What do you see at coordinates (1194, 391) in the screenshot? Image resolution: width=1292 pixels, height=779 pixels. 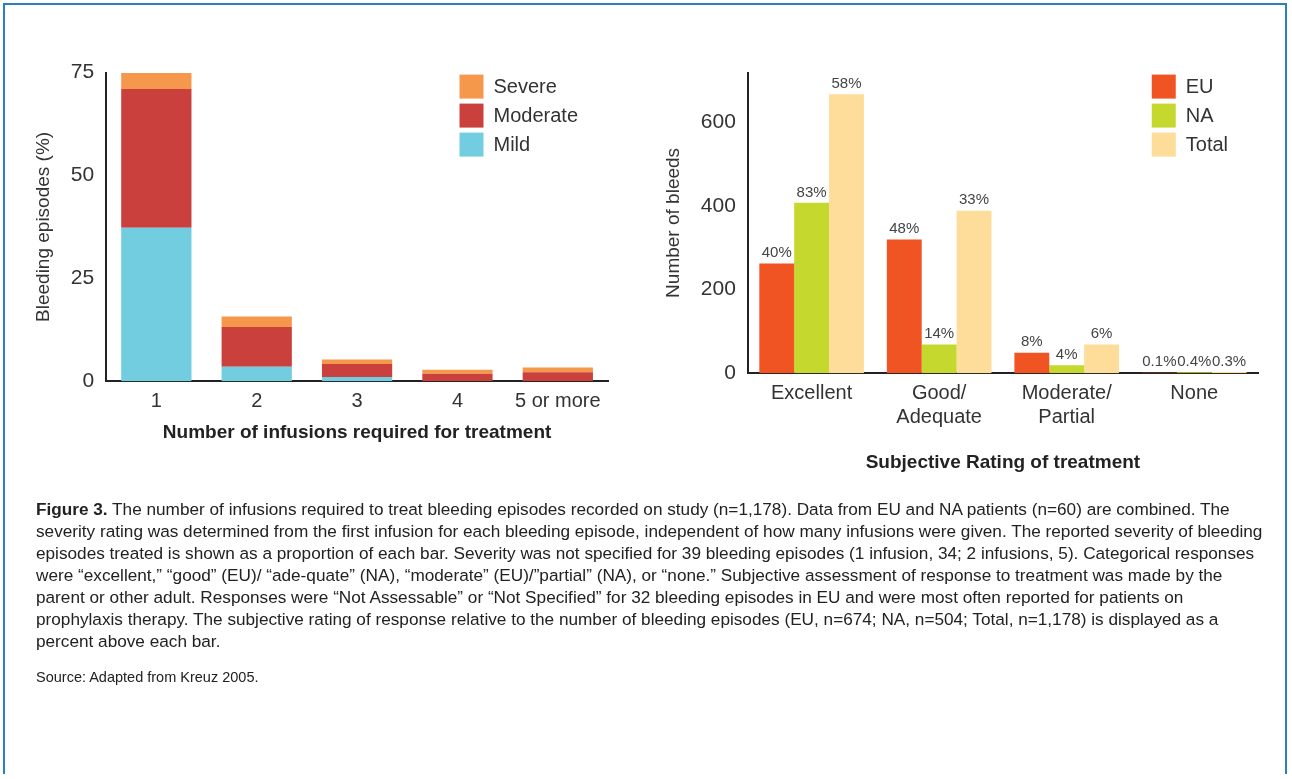 I see `x-tick-label: None` at bounding box center [1194, 391].